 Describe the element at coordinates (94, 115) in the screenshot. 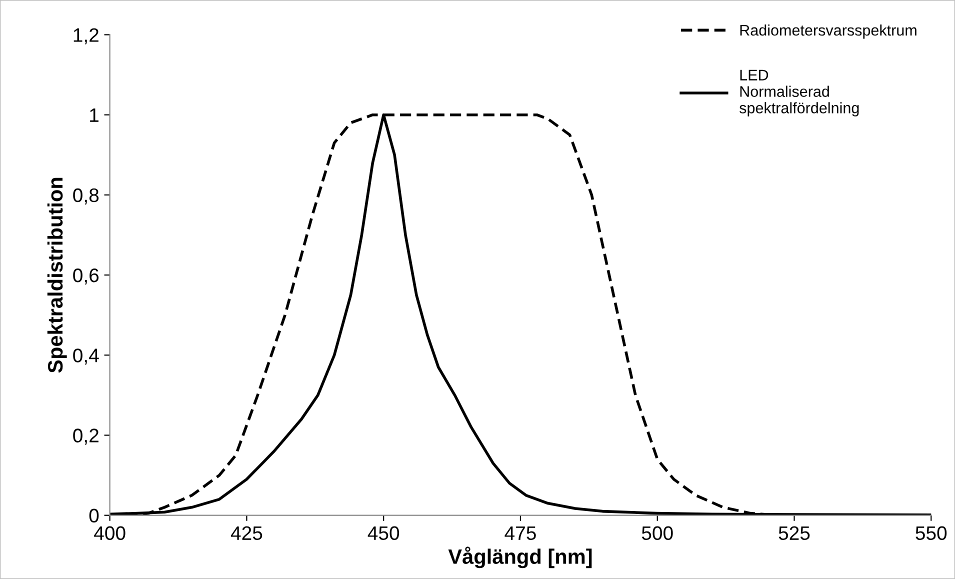

I see `y-tick-label: 1` at that location.